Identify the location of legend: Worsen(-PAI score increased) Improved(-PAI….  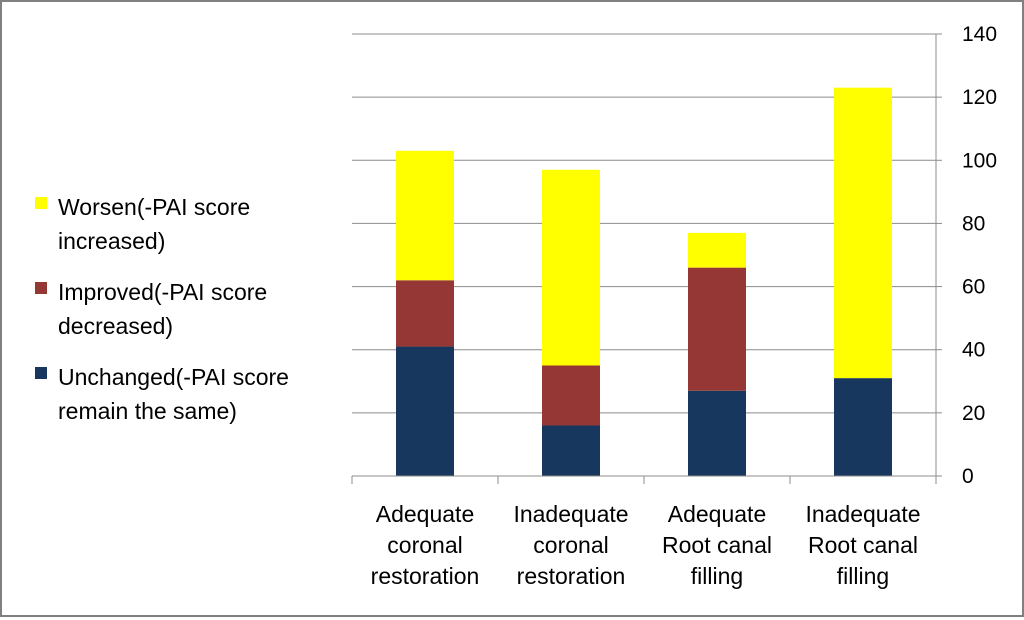
(162, 309).